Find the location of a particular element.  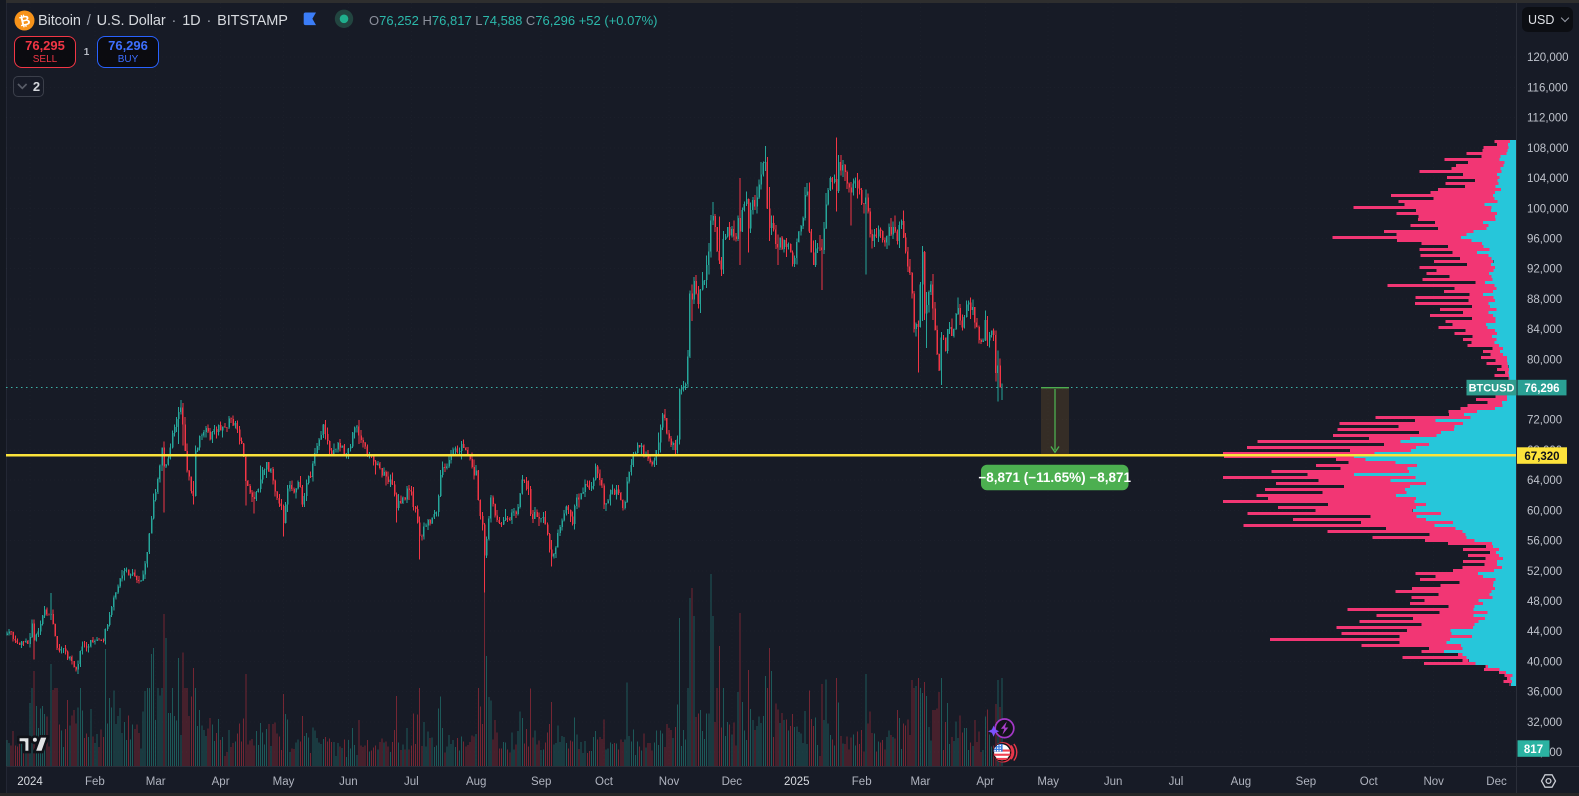

svg-text: −8,871 (−11.65%) −8,871 is located at coordinates (1054, 477).